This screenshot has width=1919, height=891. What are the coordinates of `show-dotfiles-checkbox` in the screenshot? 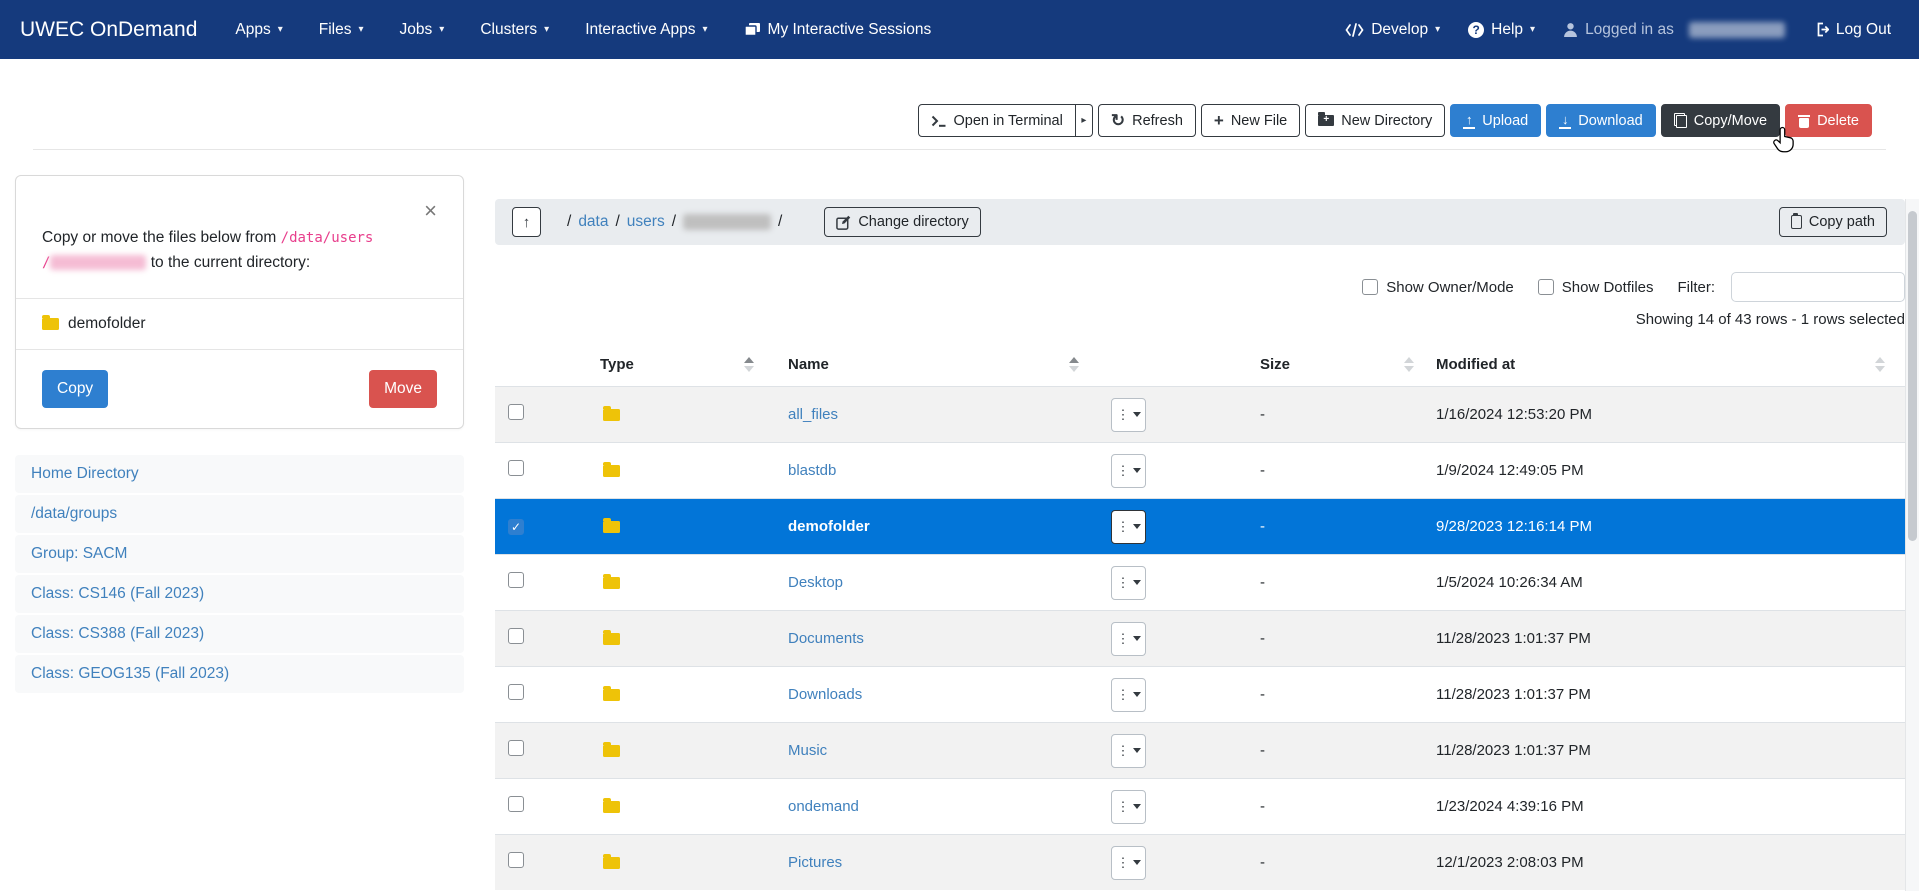 It's located at (1545, 287).